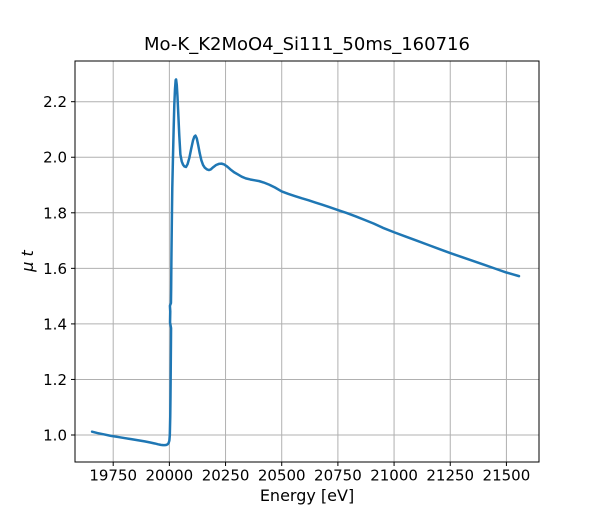 This screenshot has width=600, height=520. Describe the element at coordinates (55, 102) in the screenshot. I see `y-tick-label: 2.2` at that location.